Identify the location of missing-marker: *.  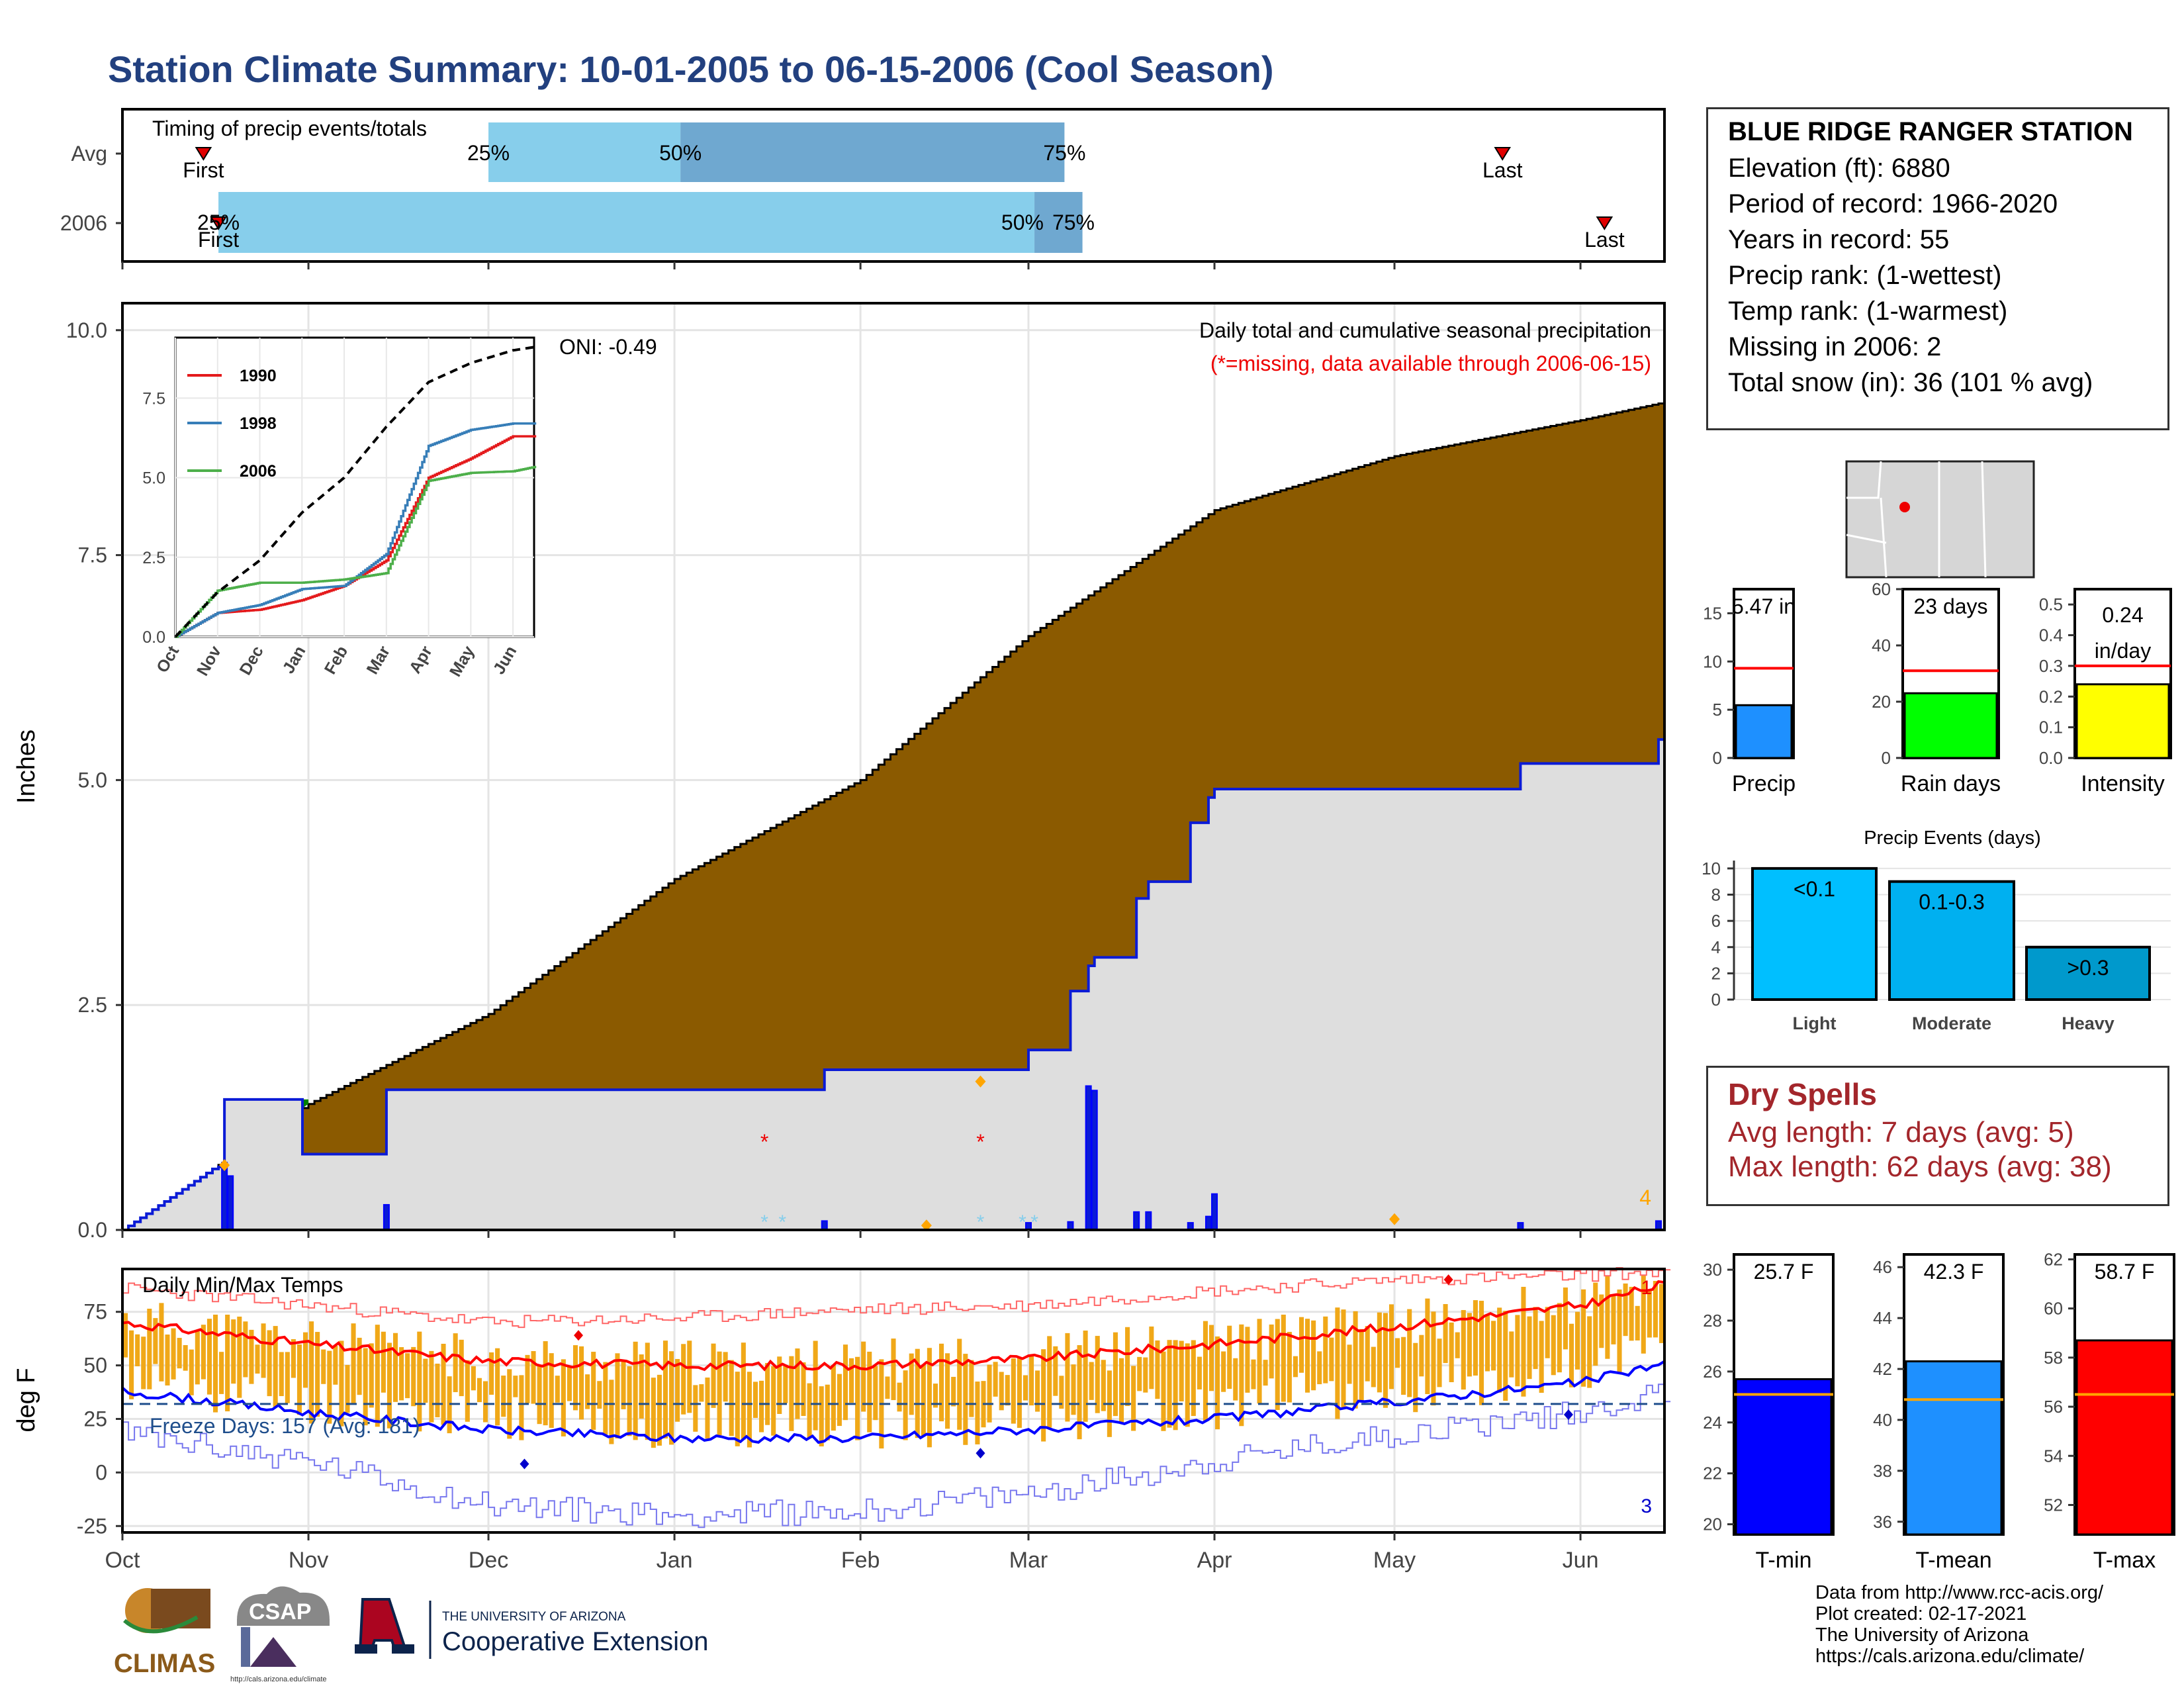
(980, 1142).